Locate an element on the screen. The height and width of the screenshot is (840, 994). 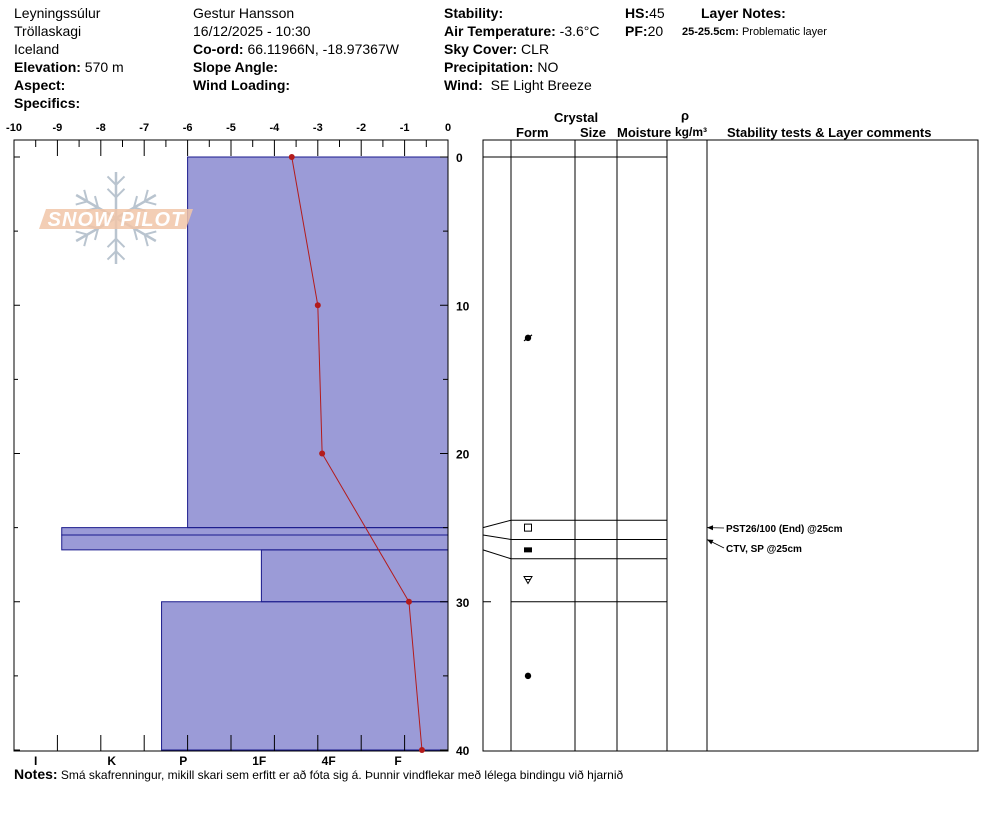
snowflake-branch-1-1l is located at coordinates (146, 195).